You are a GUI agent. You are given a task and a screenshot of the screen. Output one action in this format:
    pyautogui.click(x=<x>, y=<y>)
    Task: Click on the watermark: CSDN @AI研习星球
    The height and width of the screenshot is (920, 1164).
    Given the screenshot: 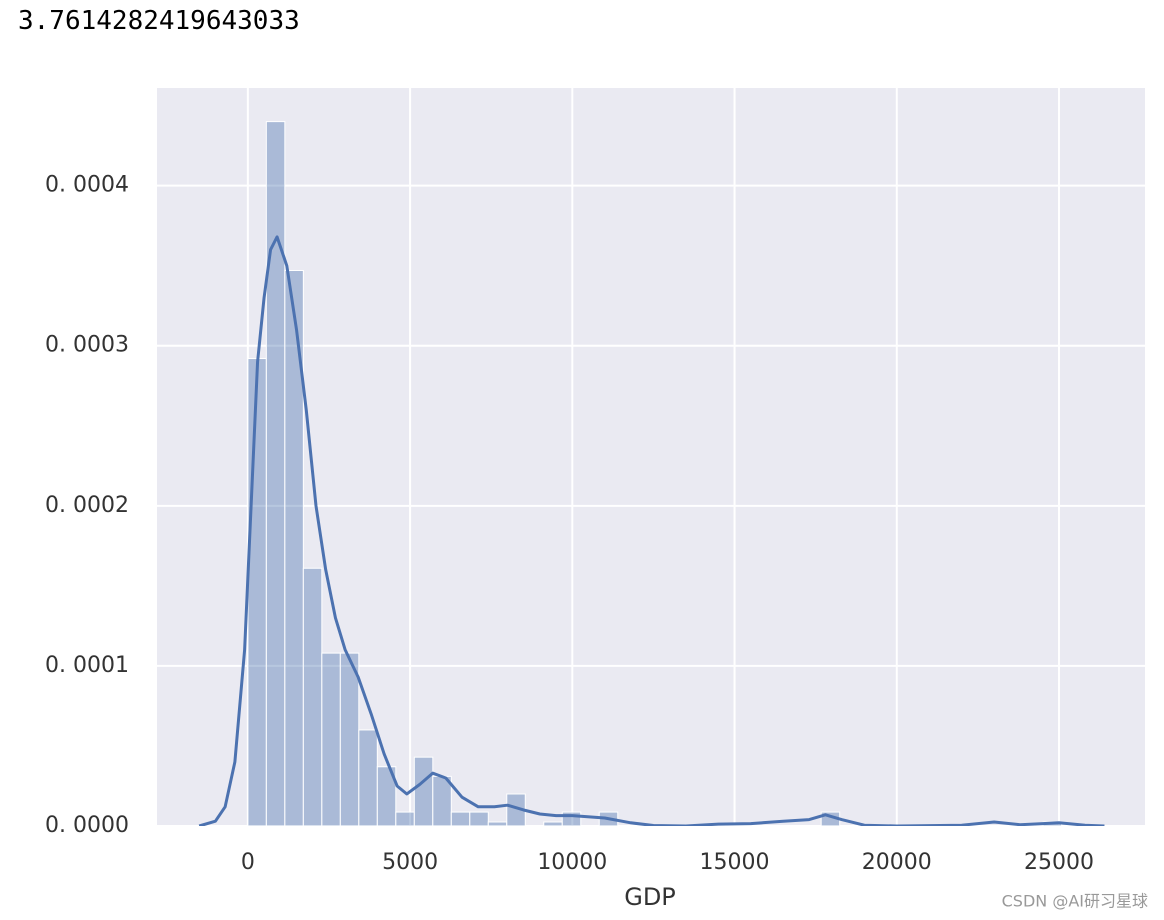 What is the action you would take?
    pyautogui.click(x=1075, y=901)
    